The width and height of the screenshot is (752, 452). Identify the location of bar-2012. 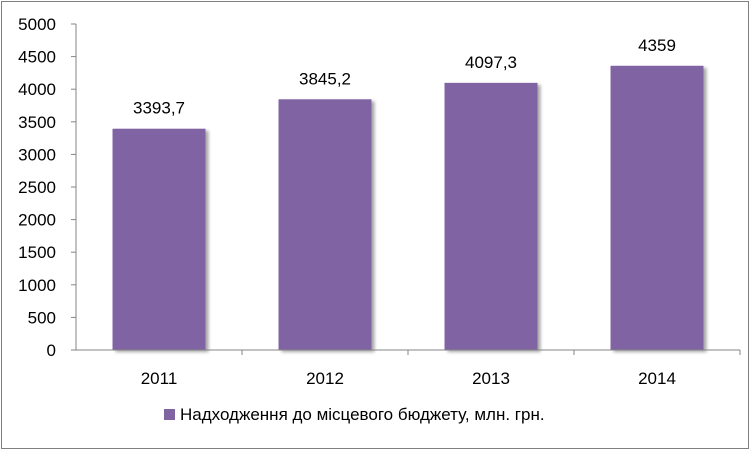
(325, 224).